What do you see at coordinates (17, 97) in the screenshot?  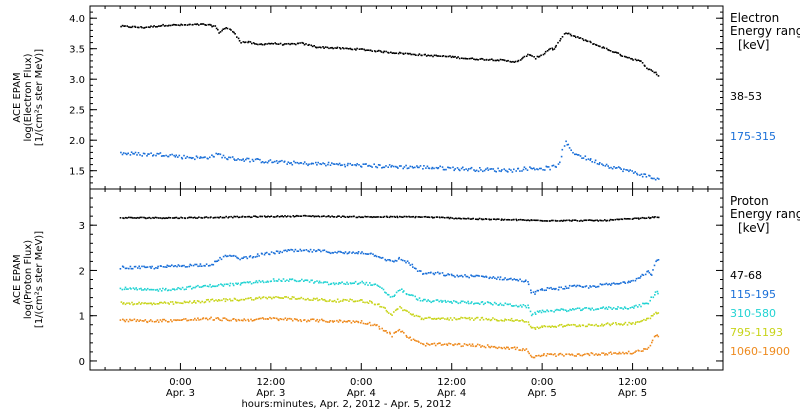 I see `y-axis-title-line: ACE EPAM` at bounding box center [17, 97].